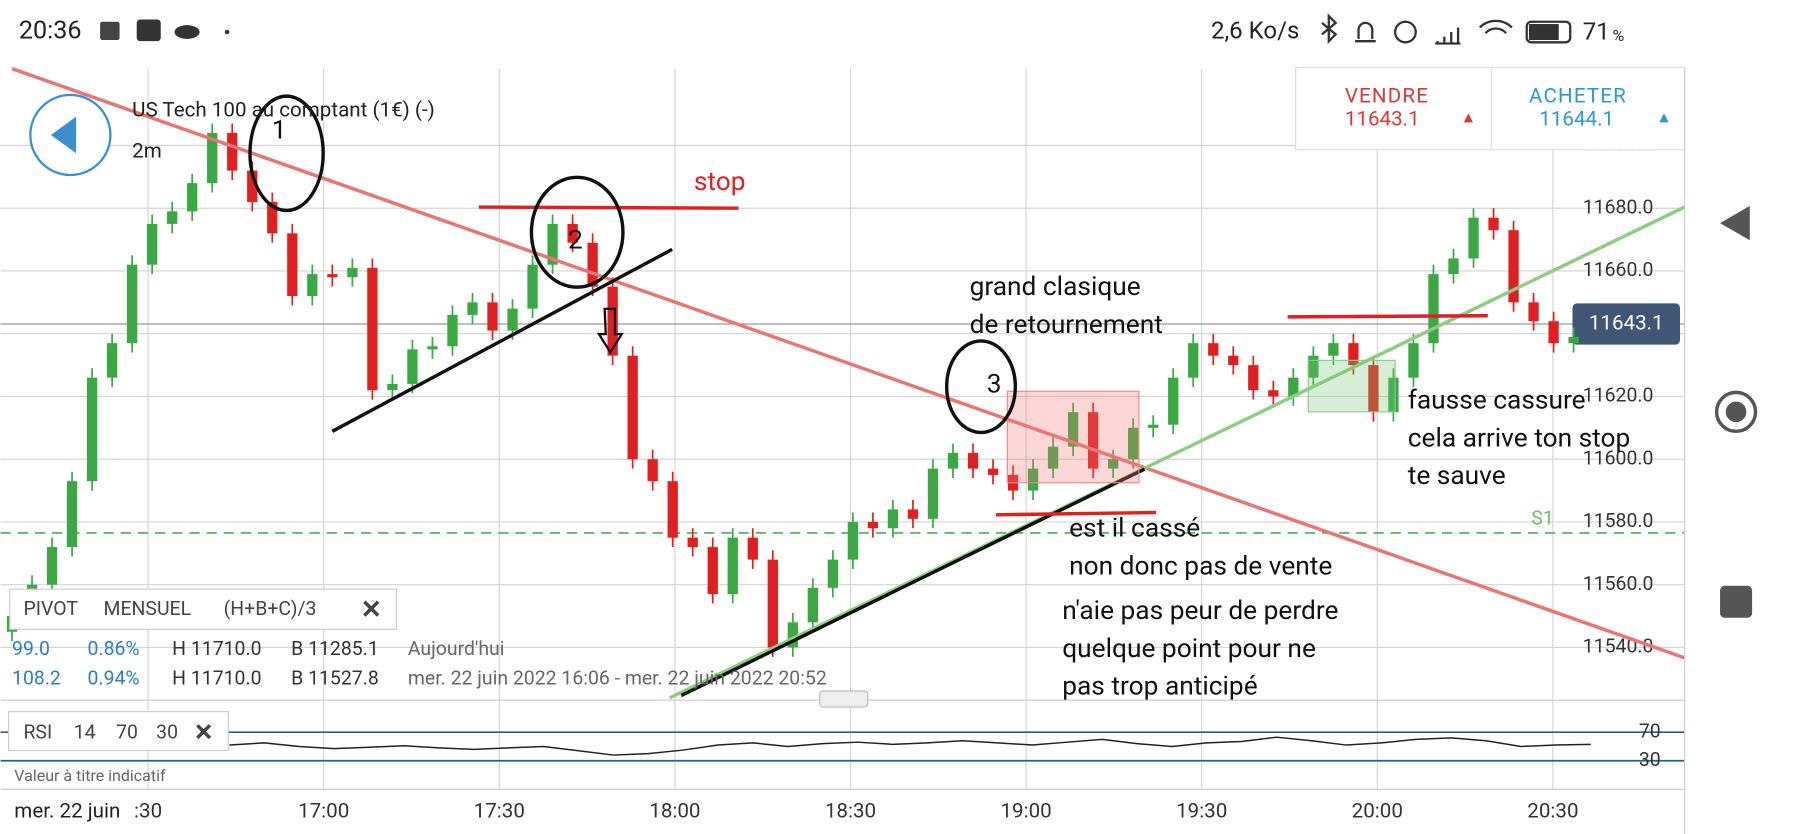  I want to click on y-tick-label: 11620.0, so click(1618, 395).